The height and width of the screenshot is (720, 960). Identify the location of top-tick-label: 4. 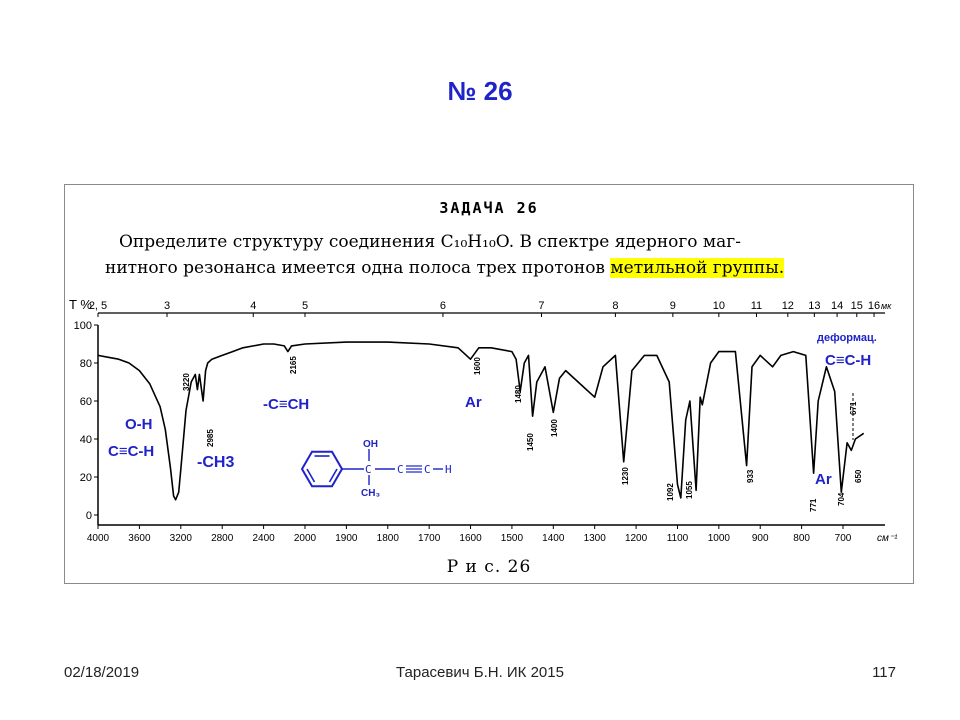
(253, 306).